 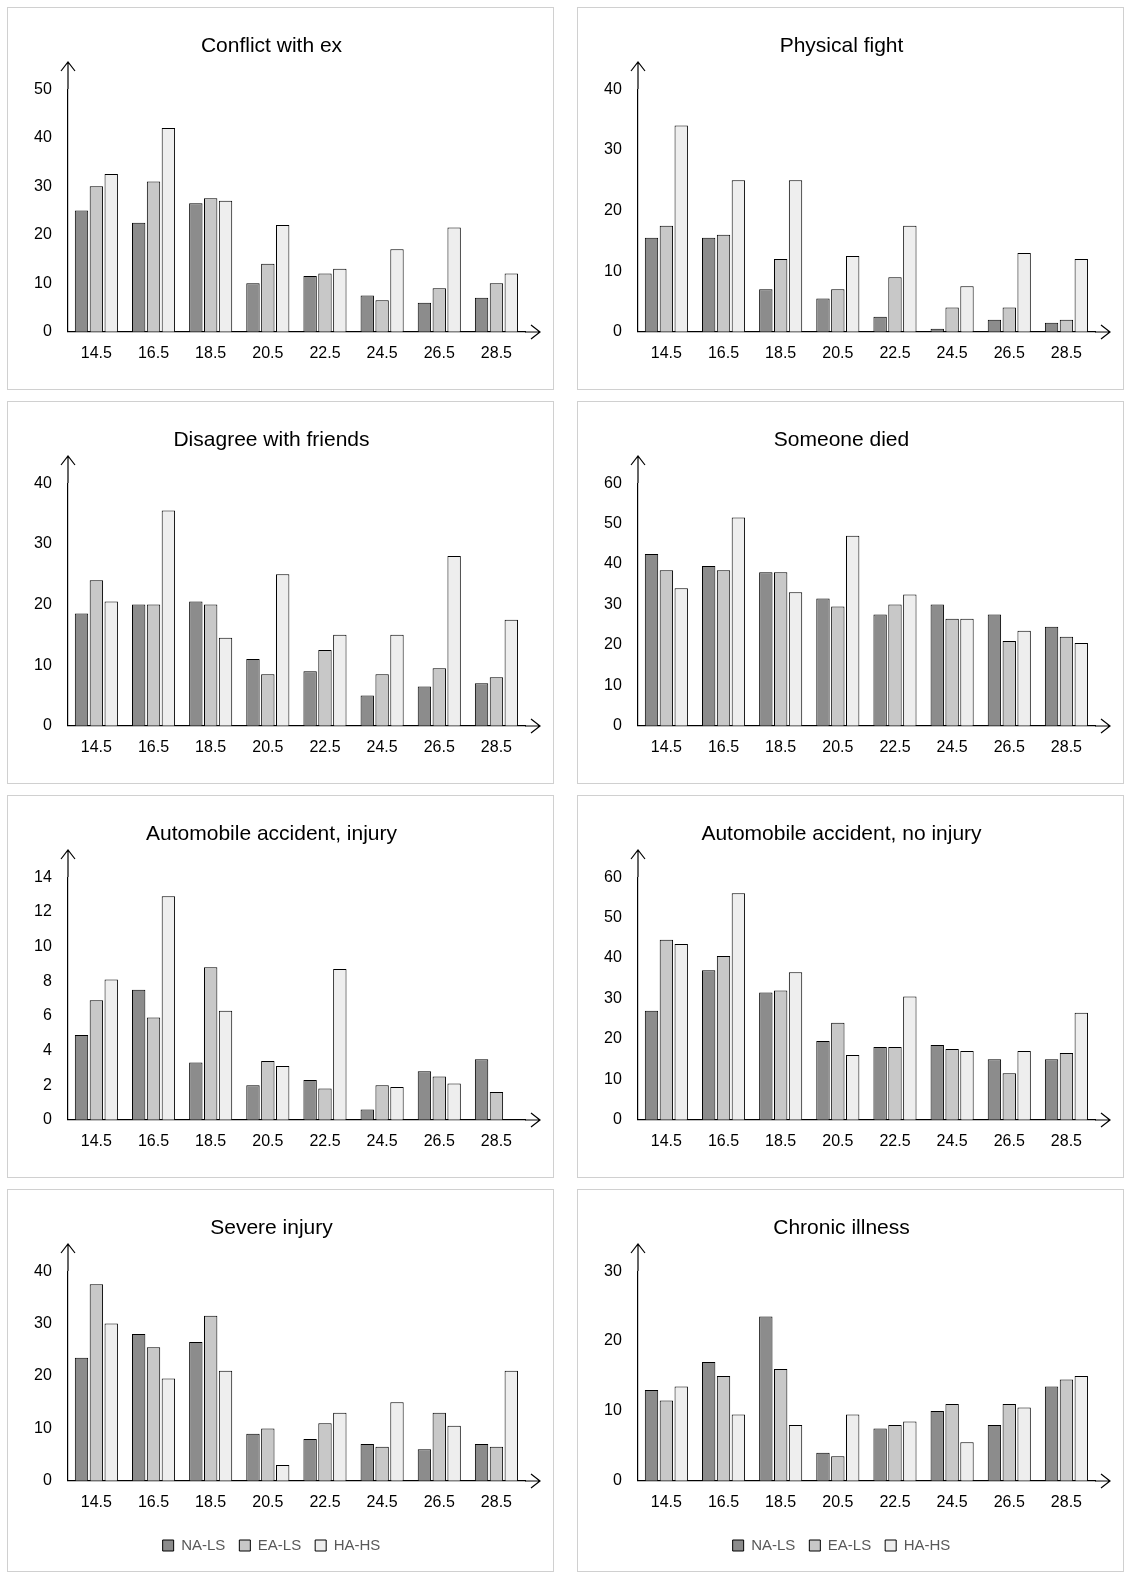 I want to click on chart-title: Conflict with ex, so click(x=271, y=45).